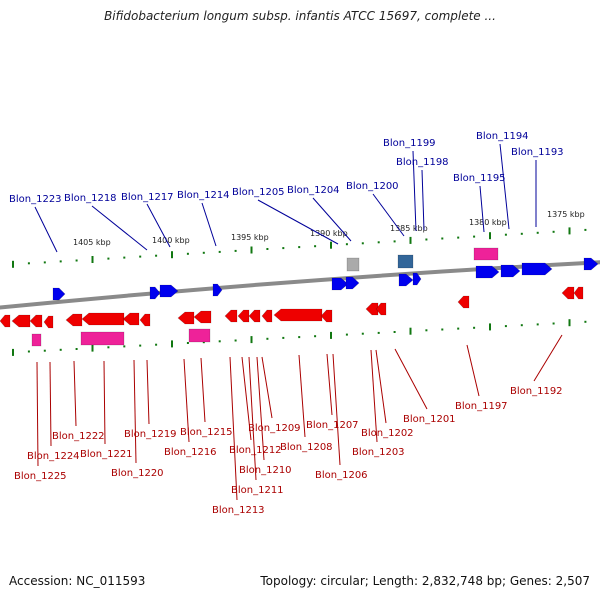  I want to click on gene-label-blon-1217: Blon_1217, so click(147, 197).